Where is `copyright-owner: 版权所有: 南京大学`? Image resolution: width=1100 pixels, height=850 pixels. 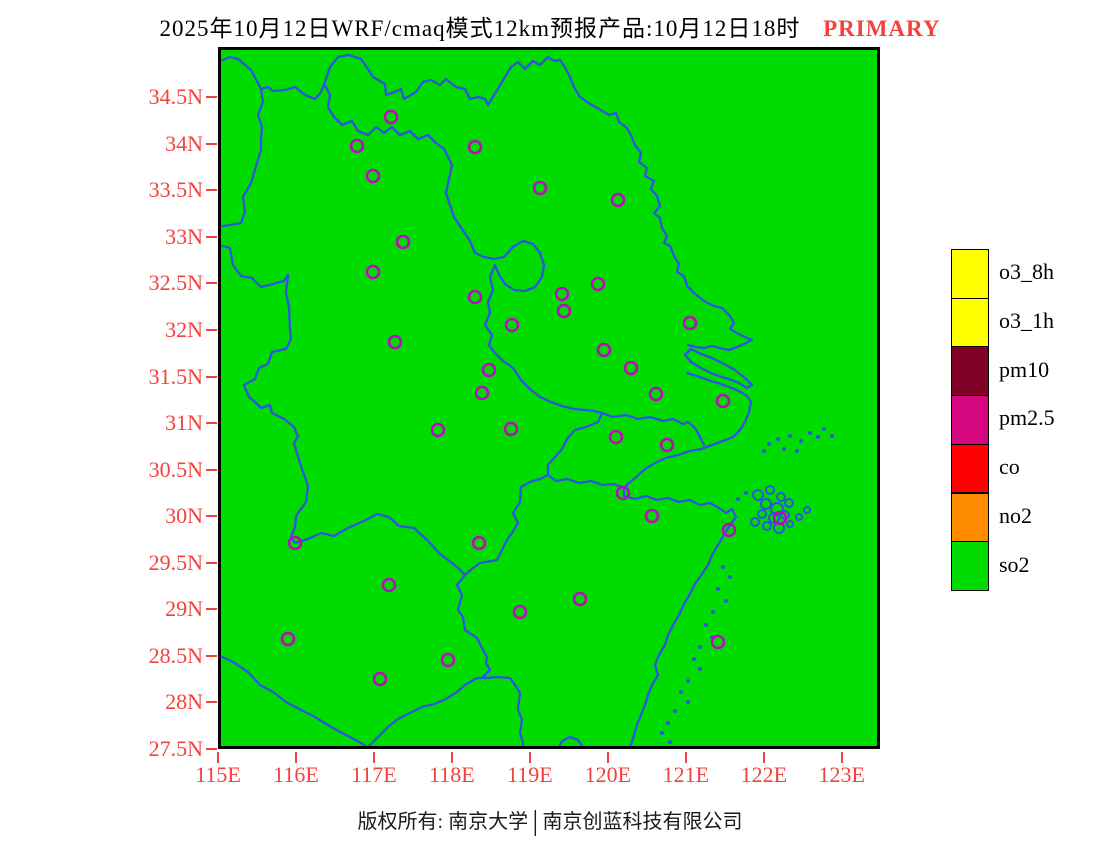 copyright-owner: 版权所有: 南京大学 is located at coordinates (443, 822).